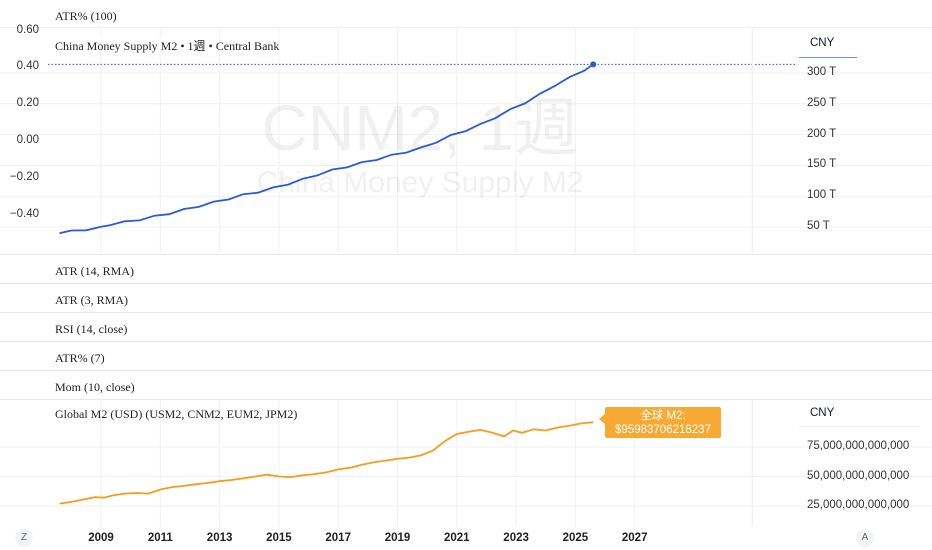 This screenshot has width=932, height=550. Describe the element at coordinates (858, 475) in the screenshot. I see `right-axis-tick-label: 50,000,000,000,000` at that location.